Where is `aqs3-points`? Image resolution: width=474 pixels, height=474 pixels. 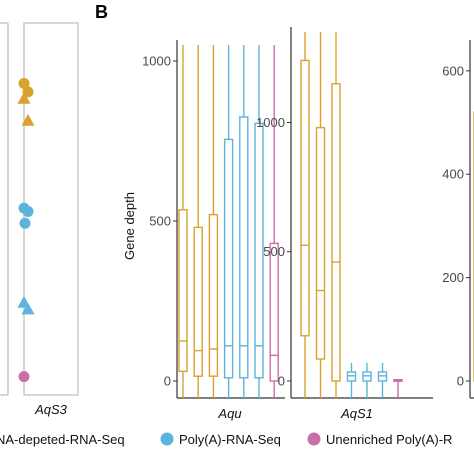
aqs3-points is located at coordinates (26, 230).